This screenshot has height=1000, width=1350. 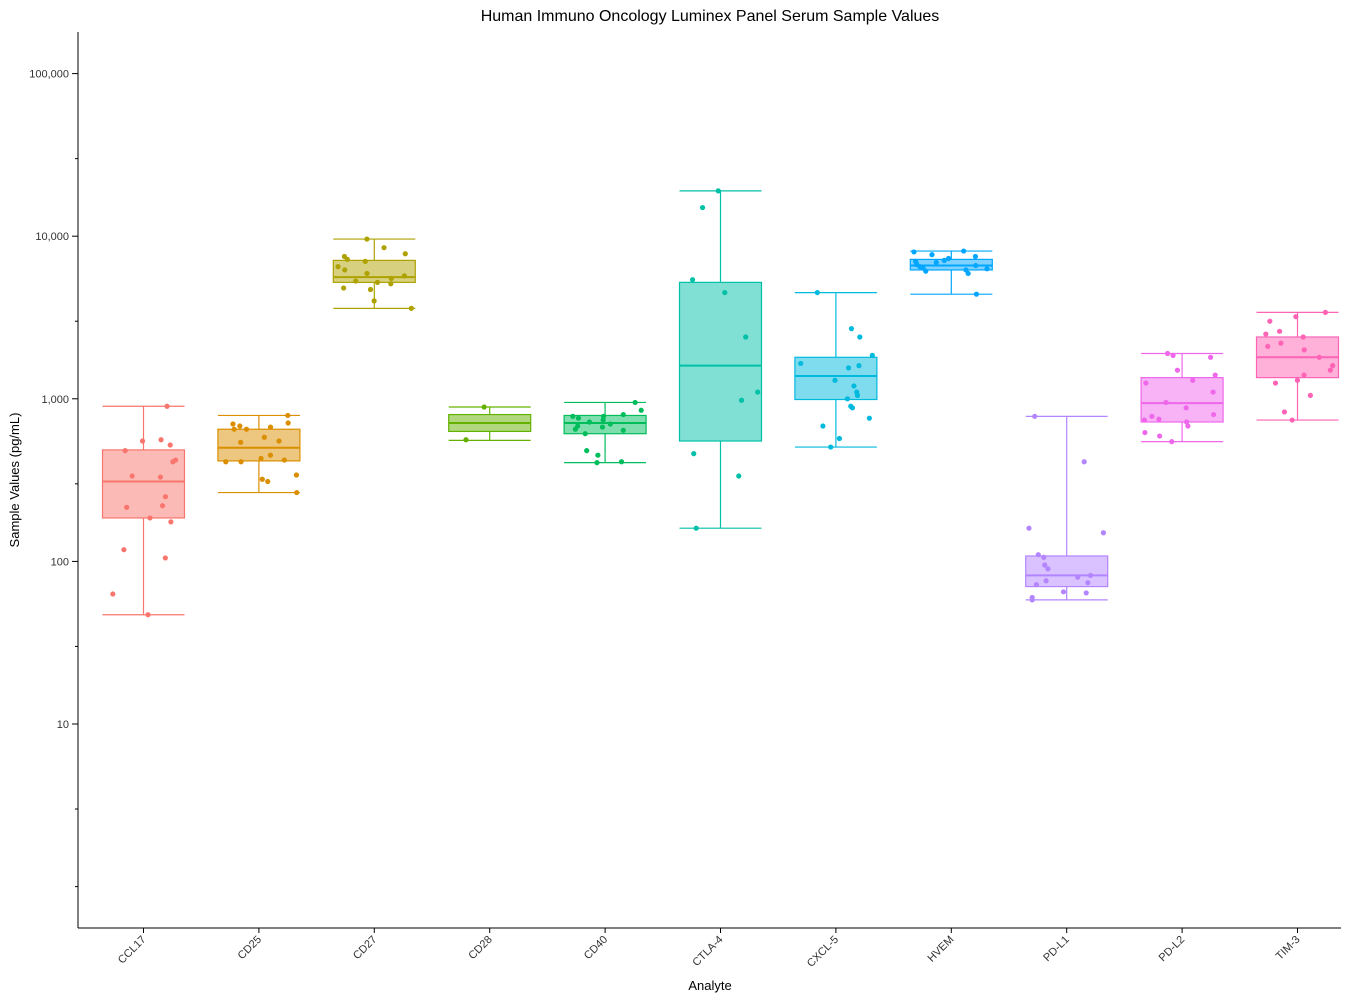 I want to click on x-tick-label: PD-L1, so click(x=1056, y=949).